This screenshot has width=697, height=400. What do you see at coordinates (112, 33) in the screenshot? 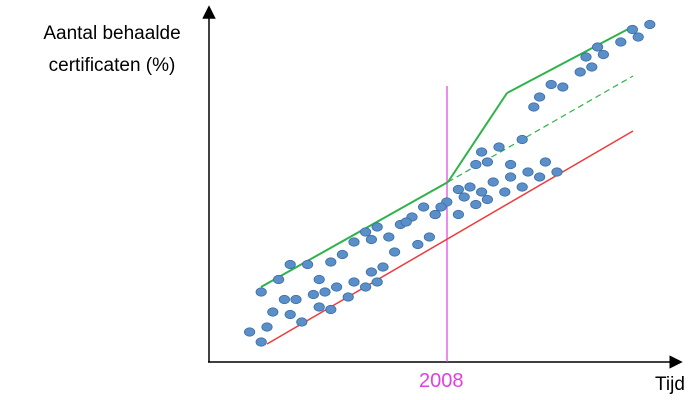
I see `y-axis-label-line-1: Aantal behaalde` at bounding box center [112, 33].